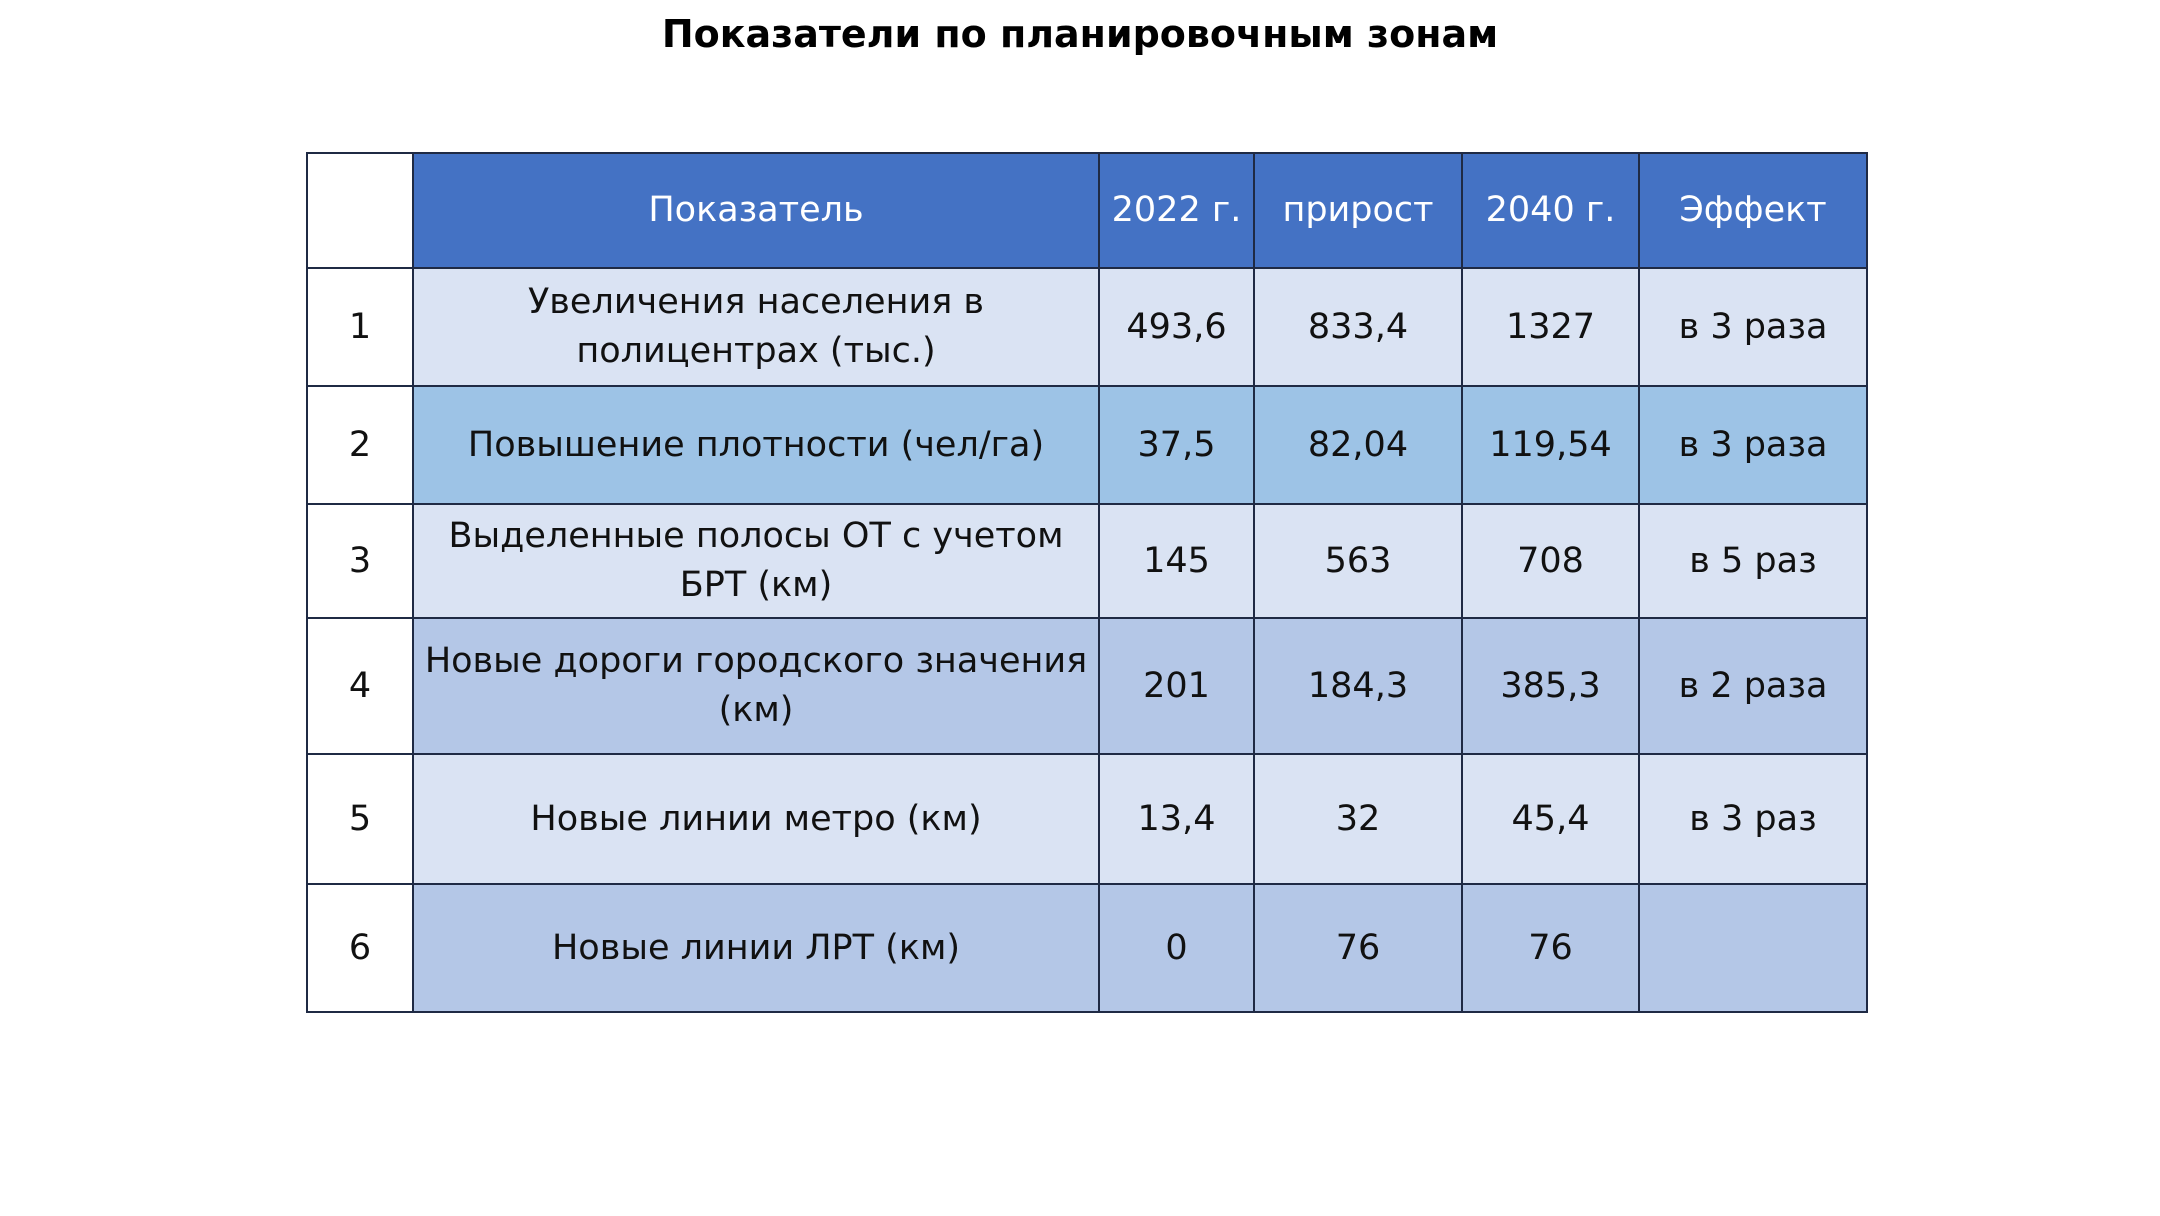  Describe the element at coordinates (360, 561) in the screenshot. I see `row-number: 3` at that location.